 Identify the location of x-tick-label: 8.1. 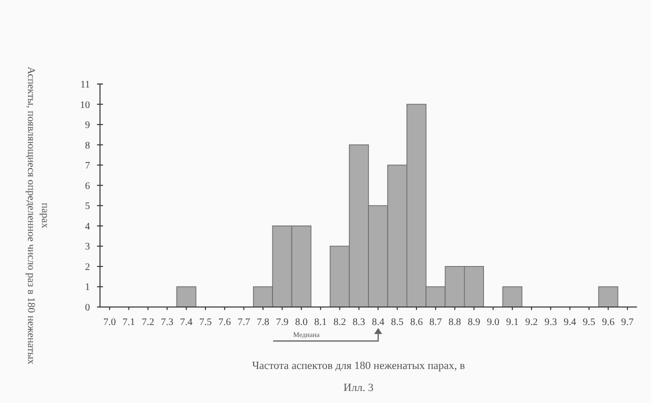
(320, 322).